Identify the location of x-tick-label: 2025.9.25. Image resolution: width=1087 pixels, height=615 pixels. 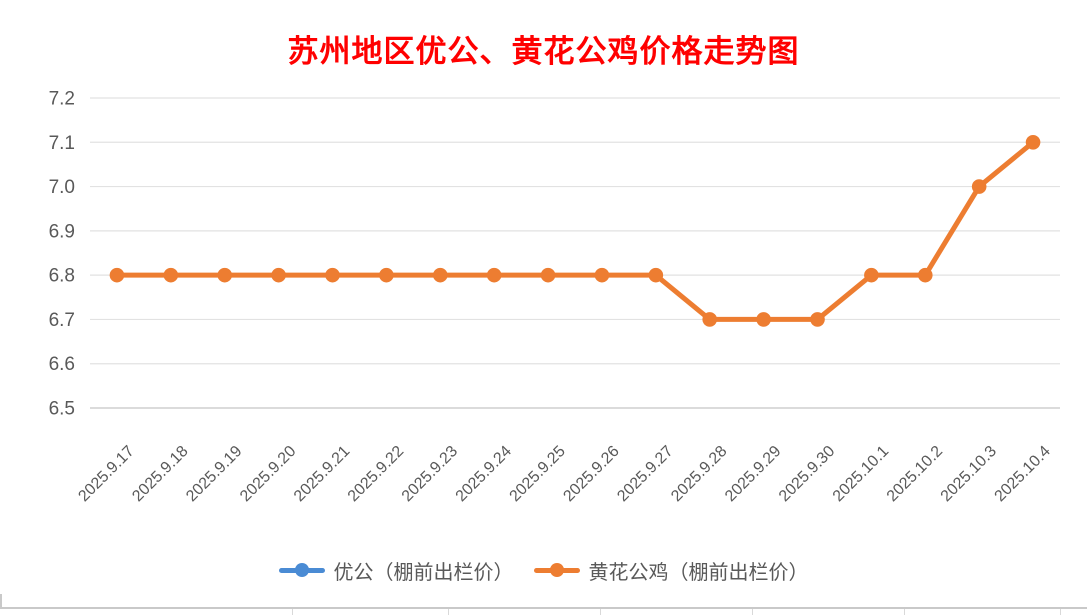
(538, 474).